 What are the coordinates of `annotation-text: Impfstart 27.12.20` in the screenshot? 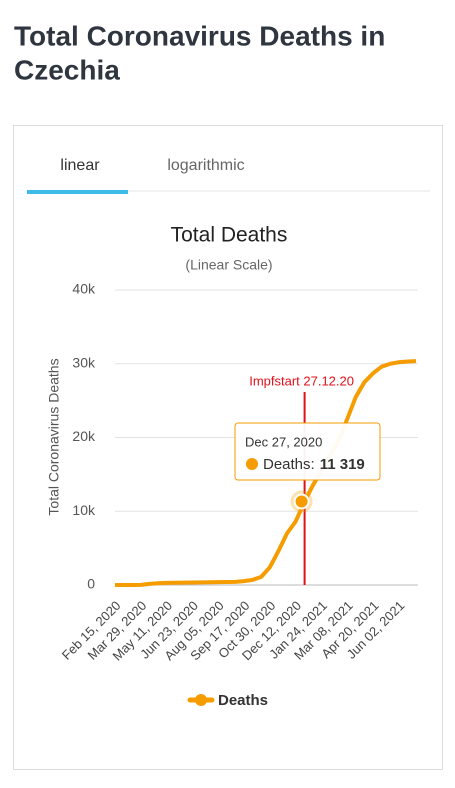 It's located at (301, 380).